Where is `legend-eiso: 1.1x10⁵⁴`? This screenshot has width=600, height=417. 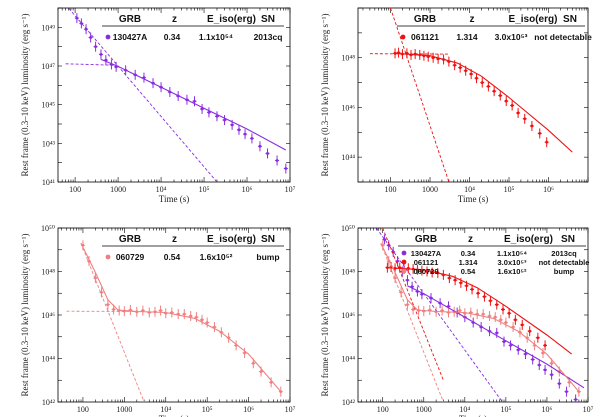
legend-eiso: 1.1x10⁵⁴ is located at coordinates (216, 37).